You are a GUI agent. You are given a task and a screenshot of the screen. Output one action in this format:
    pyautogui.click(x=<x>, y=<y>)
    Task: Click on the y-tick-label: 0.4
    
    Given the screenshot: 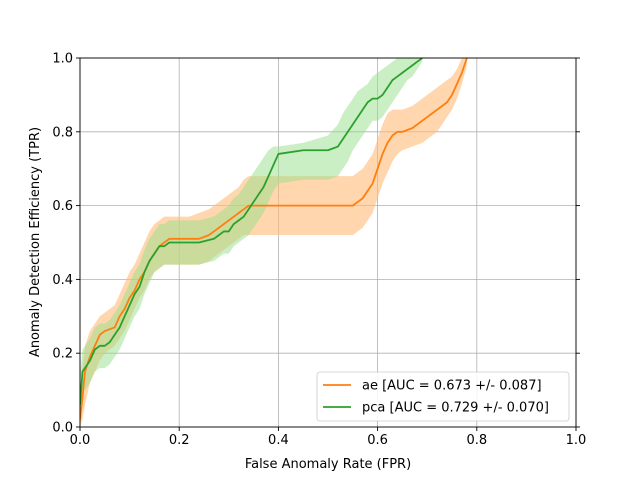 What is the action you would take?
    pyautogui.click(x=62, y=280)
    